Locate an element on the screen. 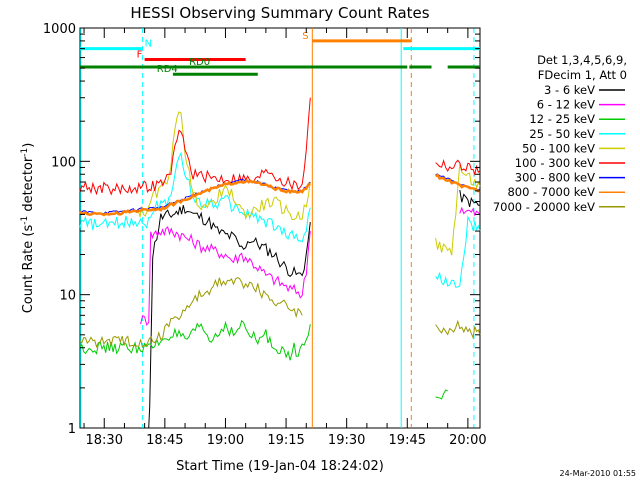 The height and width of the screenshot is (480, 640). legend-entry-label: 7000 - 20000 keV is located at coordinates (544, 207).